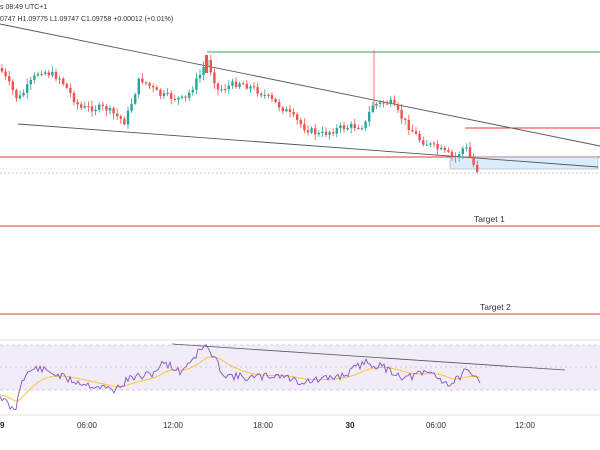 This screenshot has height=450, width=600. Describe the element at coordinates (206, 64) in the screenshot. I see `candle-spike-body` at that location.